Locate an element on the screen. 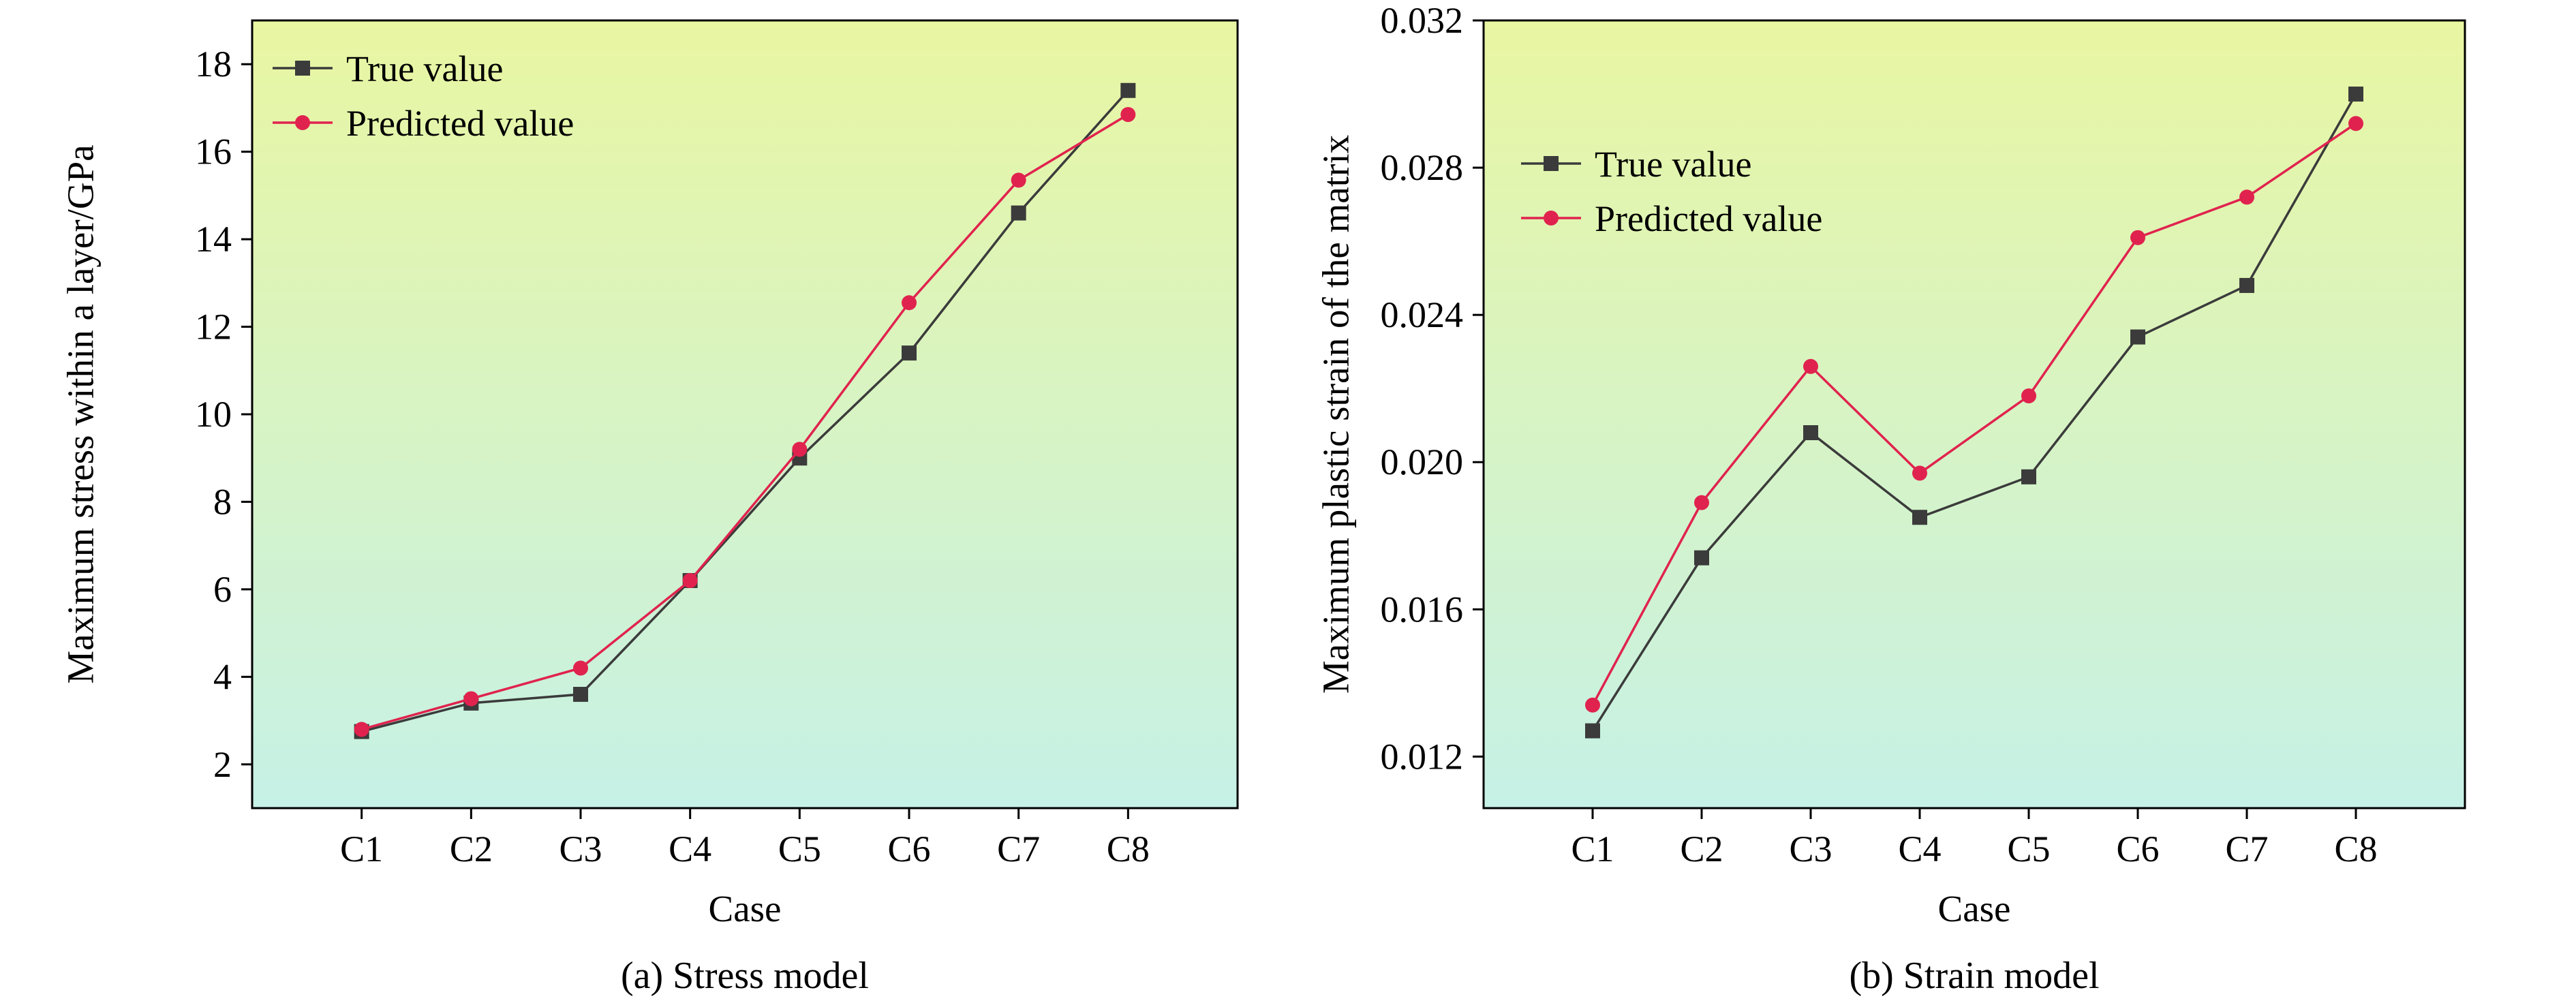  y-tick-label: 6 is located at coordinates (222, 589).